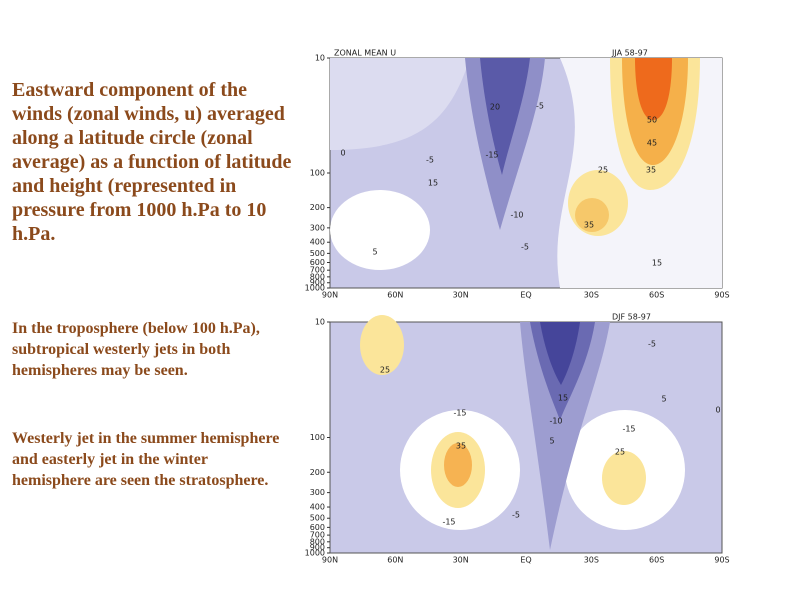 The image size is (794, 595). I want to click on contour-label: 20, so click(495, 107).